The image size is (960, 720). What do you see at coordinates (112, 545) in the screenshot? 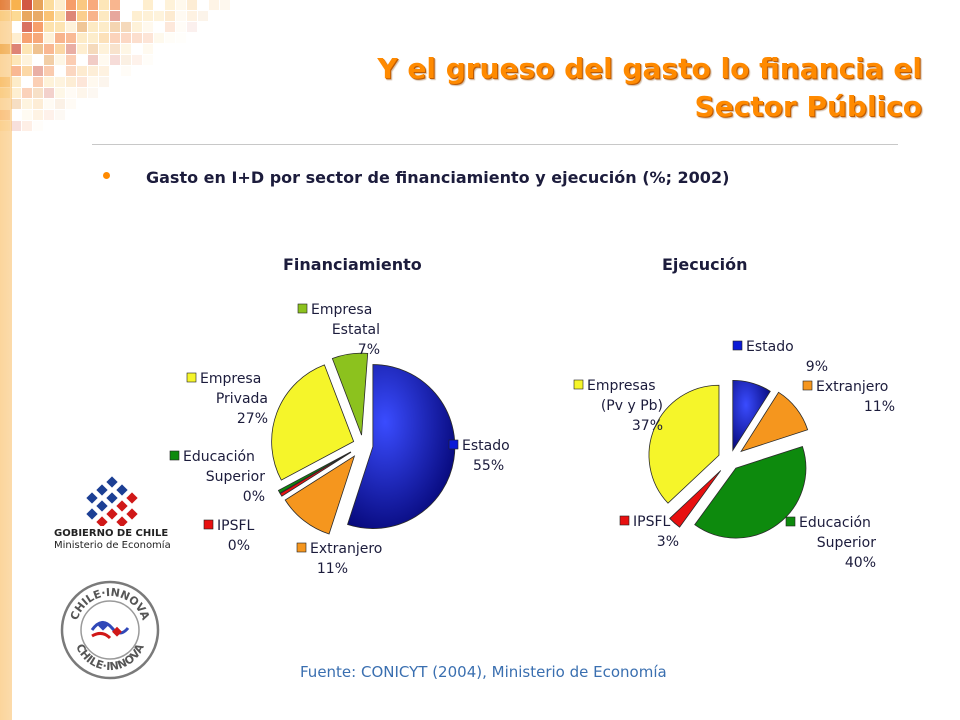
I see `ministerio-label: Ministerio de Economía` at bounding box center [112, 545].